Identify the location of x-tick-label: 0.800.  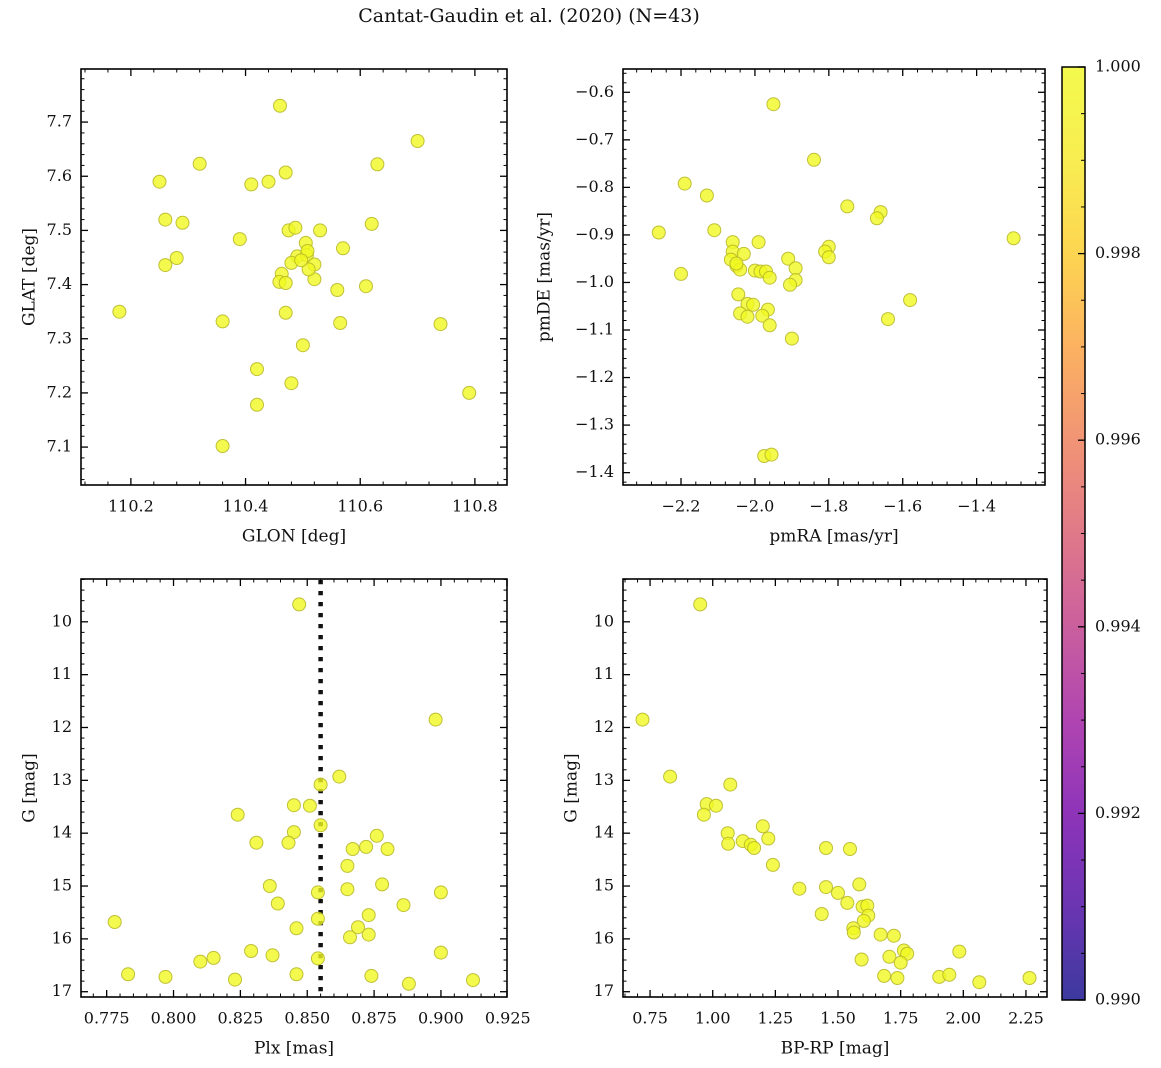
(174, 1018).